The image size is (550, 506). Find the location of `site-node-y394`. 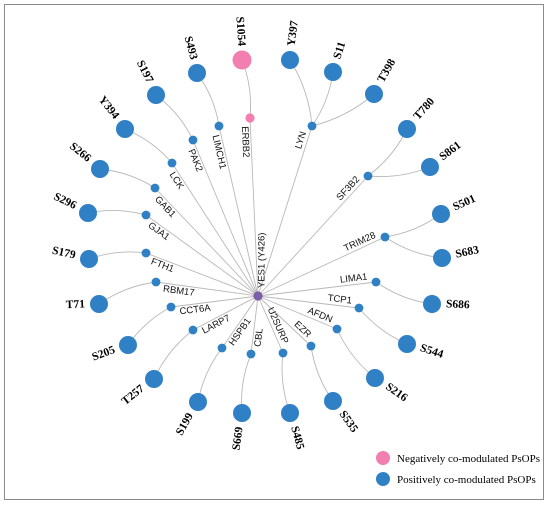

site-node-y394 is located at coordinates (125, 129).